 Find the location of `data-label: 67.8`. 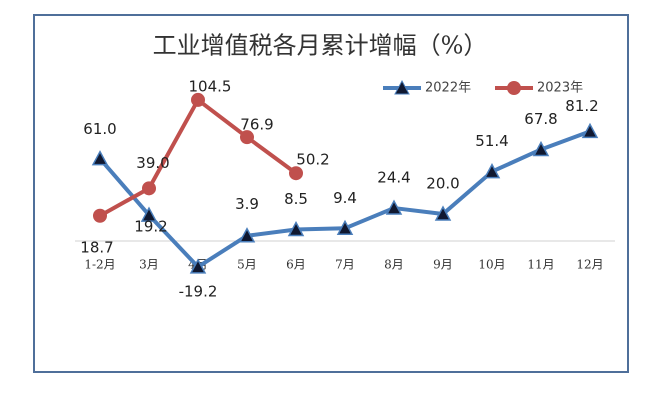

data-label: 67.8 is located at coordinates (540, 119).